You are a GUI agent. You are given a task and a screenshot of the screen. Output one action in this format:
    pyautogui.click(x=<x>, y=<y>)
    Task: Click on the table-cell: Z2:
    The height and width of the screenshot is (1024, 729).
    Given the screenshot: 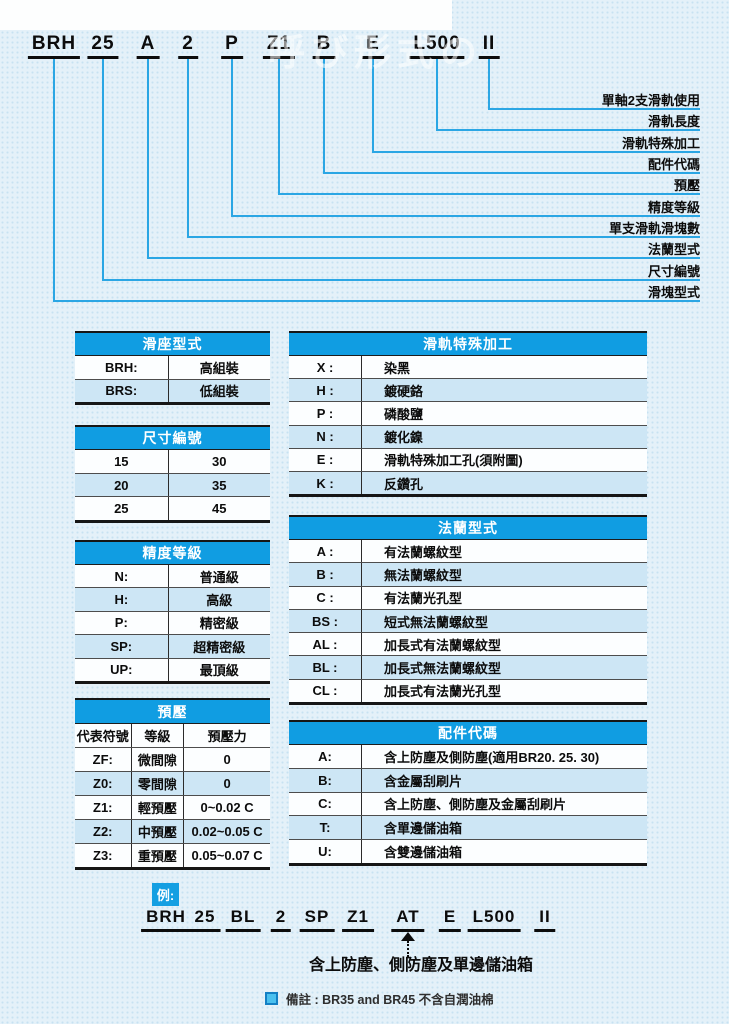 What is the action you would take?
    pyautogui.click(x=103, y=831)
    